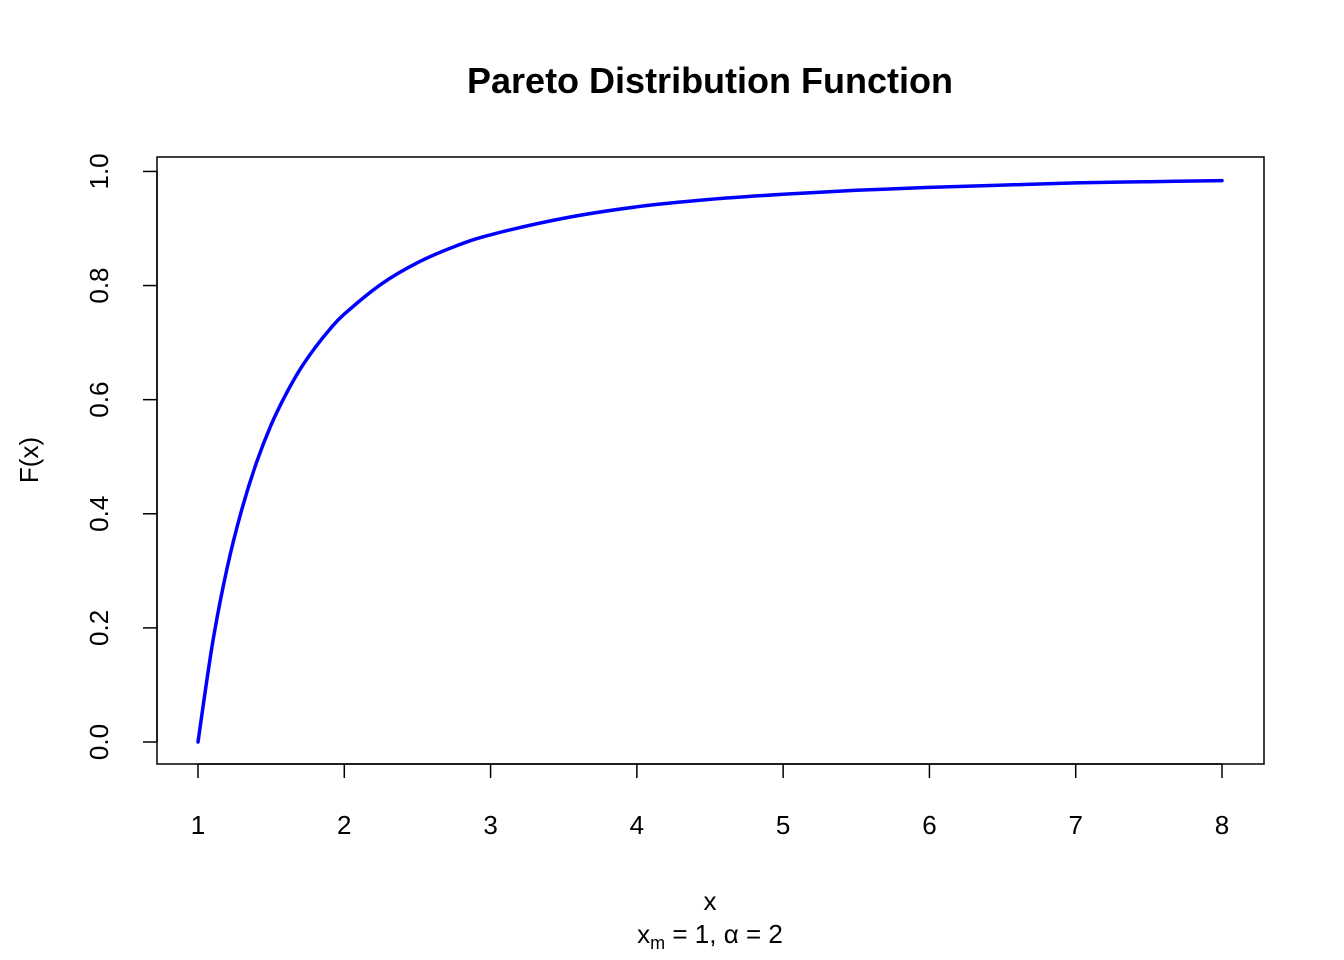 This screenshot has height=960, width=1344. What do you see at coordinates (490, 825) in the screenshot?
I see `x-tick-label: 3` at bounding box center [490, 825].